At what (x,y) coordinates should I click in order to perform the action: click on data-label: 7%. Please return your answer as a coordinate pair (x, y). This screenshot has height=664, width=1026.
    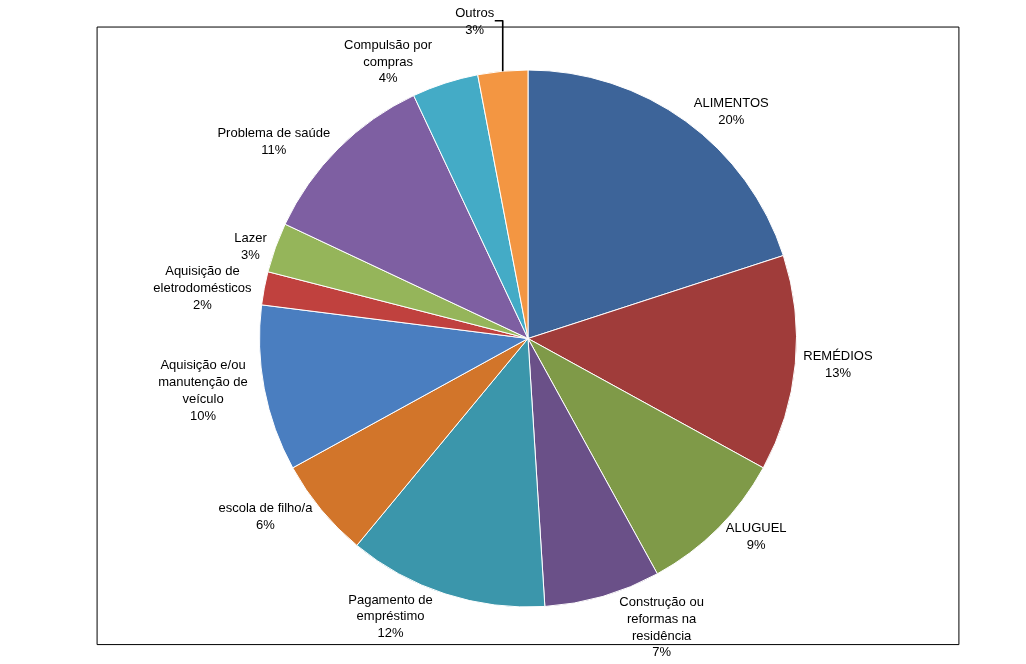
    Looking at the image, I should click on (662, 652).